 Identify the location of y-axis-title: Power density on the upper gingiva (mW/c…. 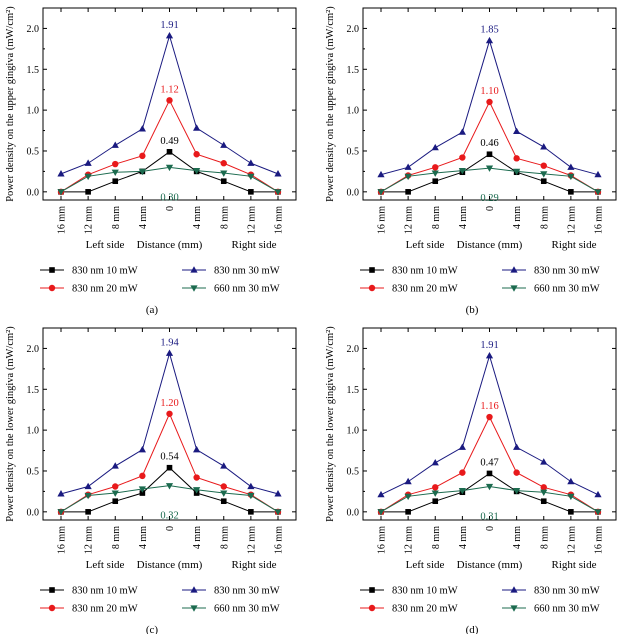
(10, 104).